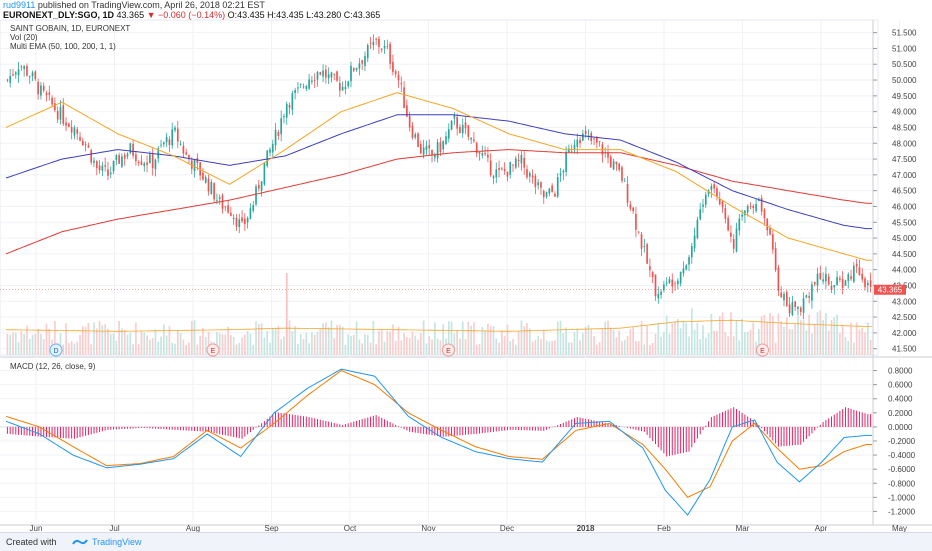  What do you see at coordinates (117, 542) in the screenshot?
I see `tradingview-brand-link: TradingView` at bounding box center [117, 542].